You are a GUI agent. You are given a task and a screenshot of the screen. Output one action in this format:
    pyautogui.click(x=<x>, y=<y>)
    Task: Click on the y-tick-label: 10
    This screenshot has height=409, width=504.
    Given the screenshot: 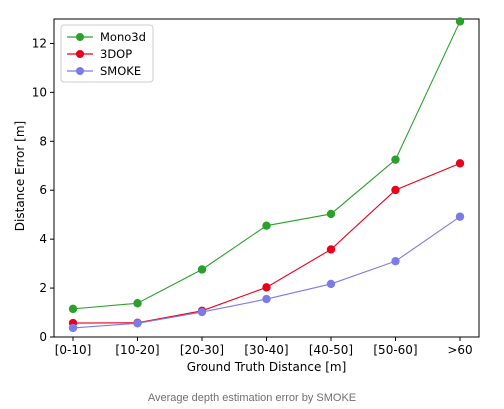 What is the action you would take?
    pyautogui.click(x=39, y=92)
    